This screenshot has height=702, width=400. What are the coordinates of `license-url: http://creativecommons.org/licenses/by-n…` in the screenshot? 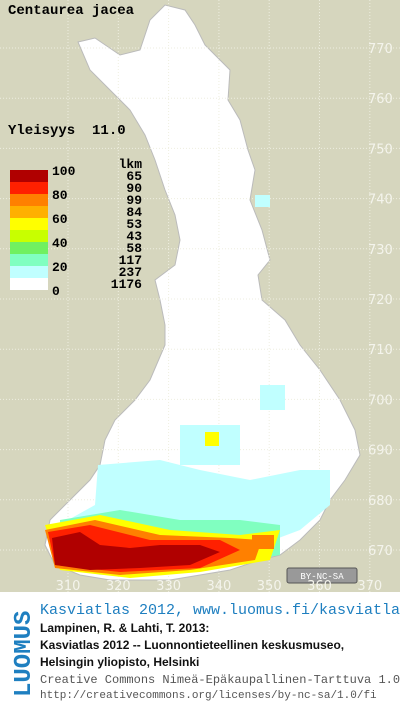 It's located at (208, 696).